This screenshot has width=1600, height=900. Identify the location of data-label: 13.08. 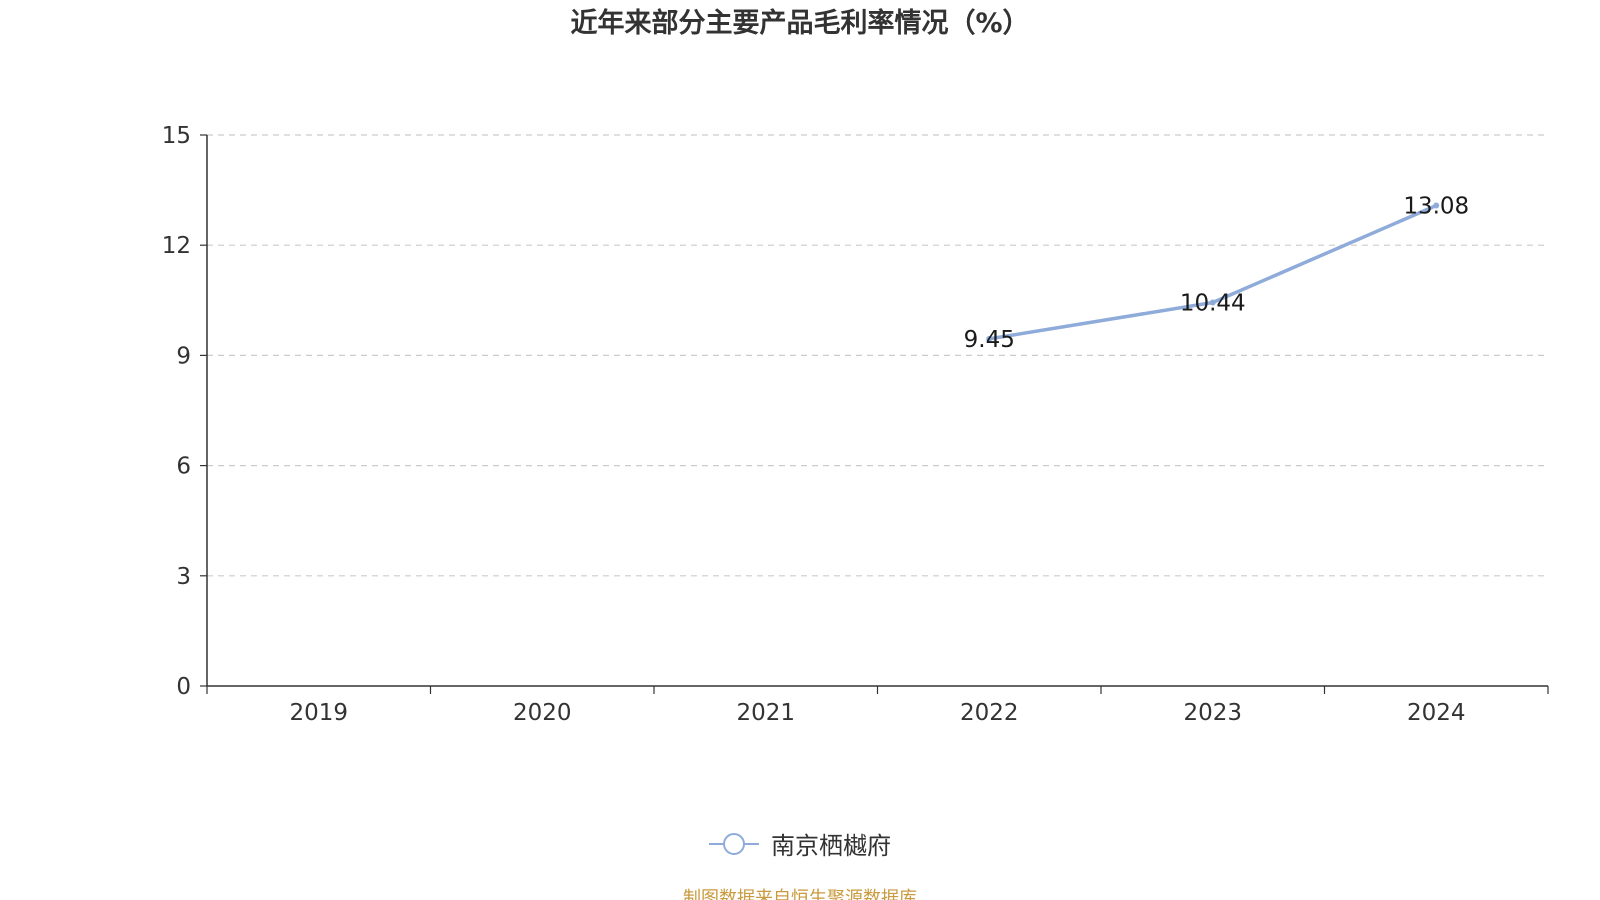
(1436, 207).